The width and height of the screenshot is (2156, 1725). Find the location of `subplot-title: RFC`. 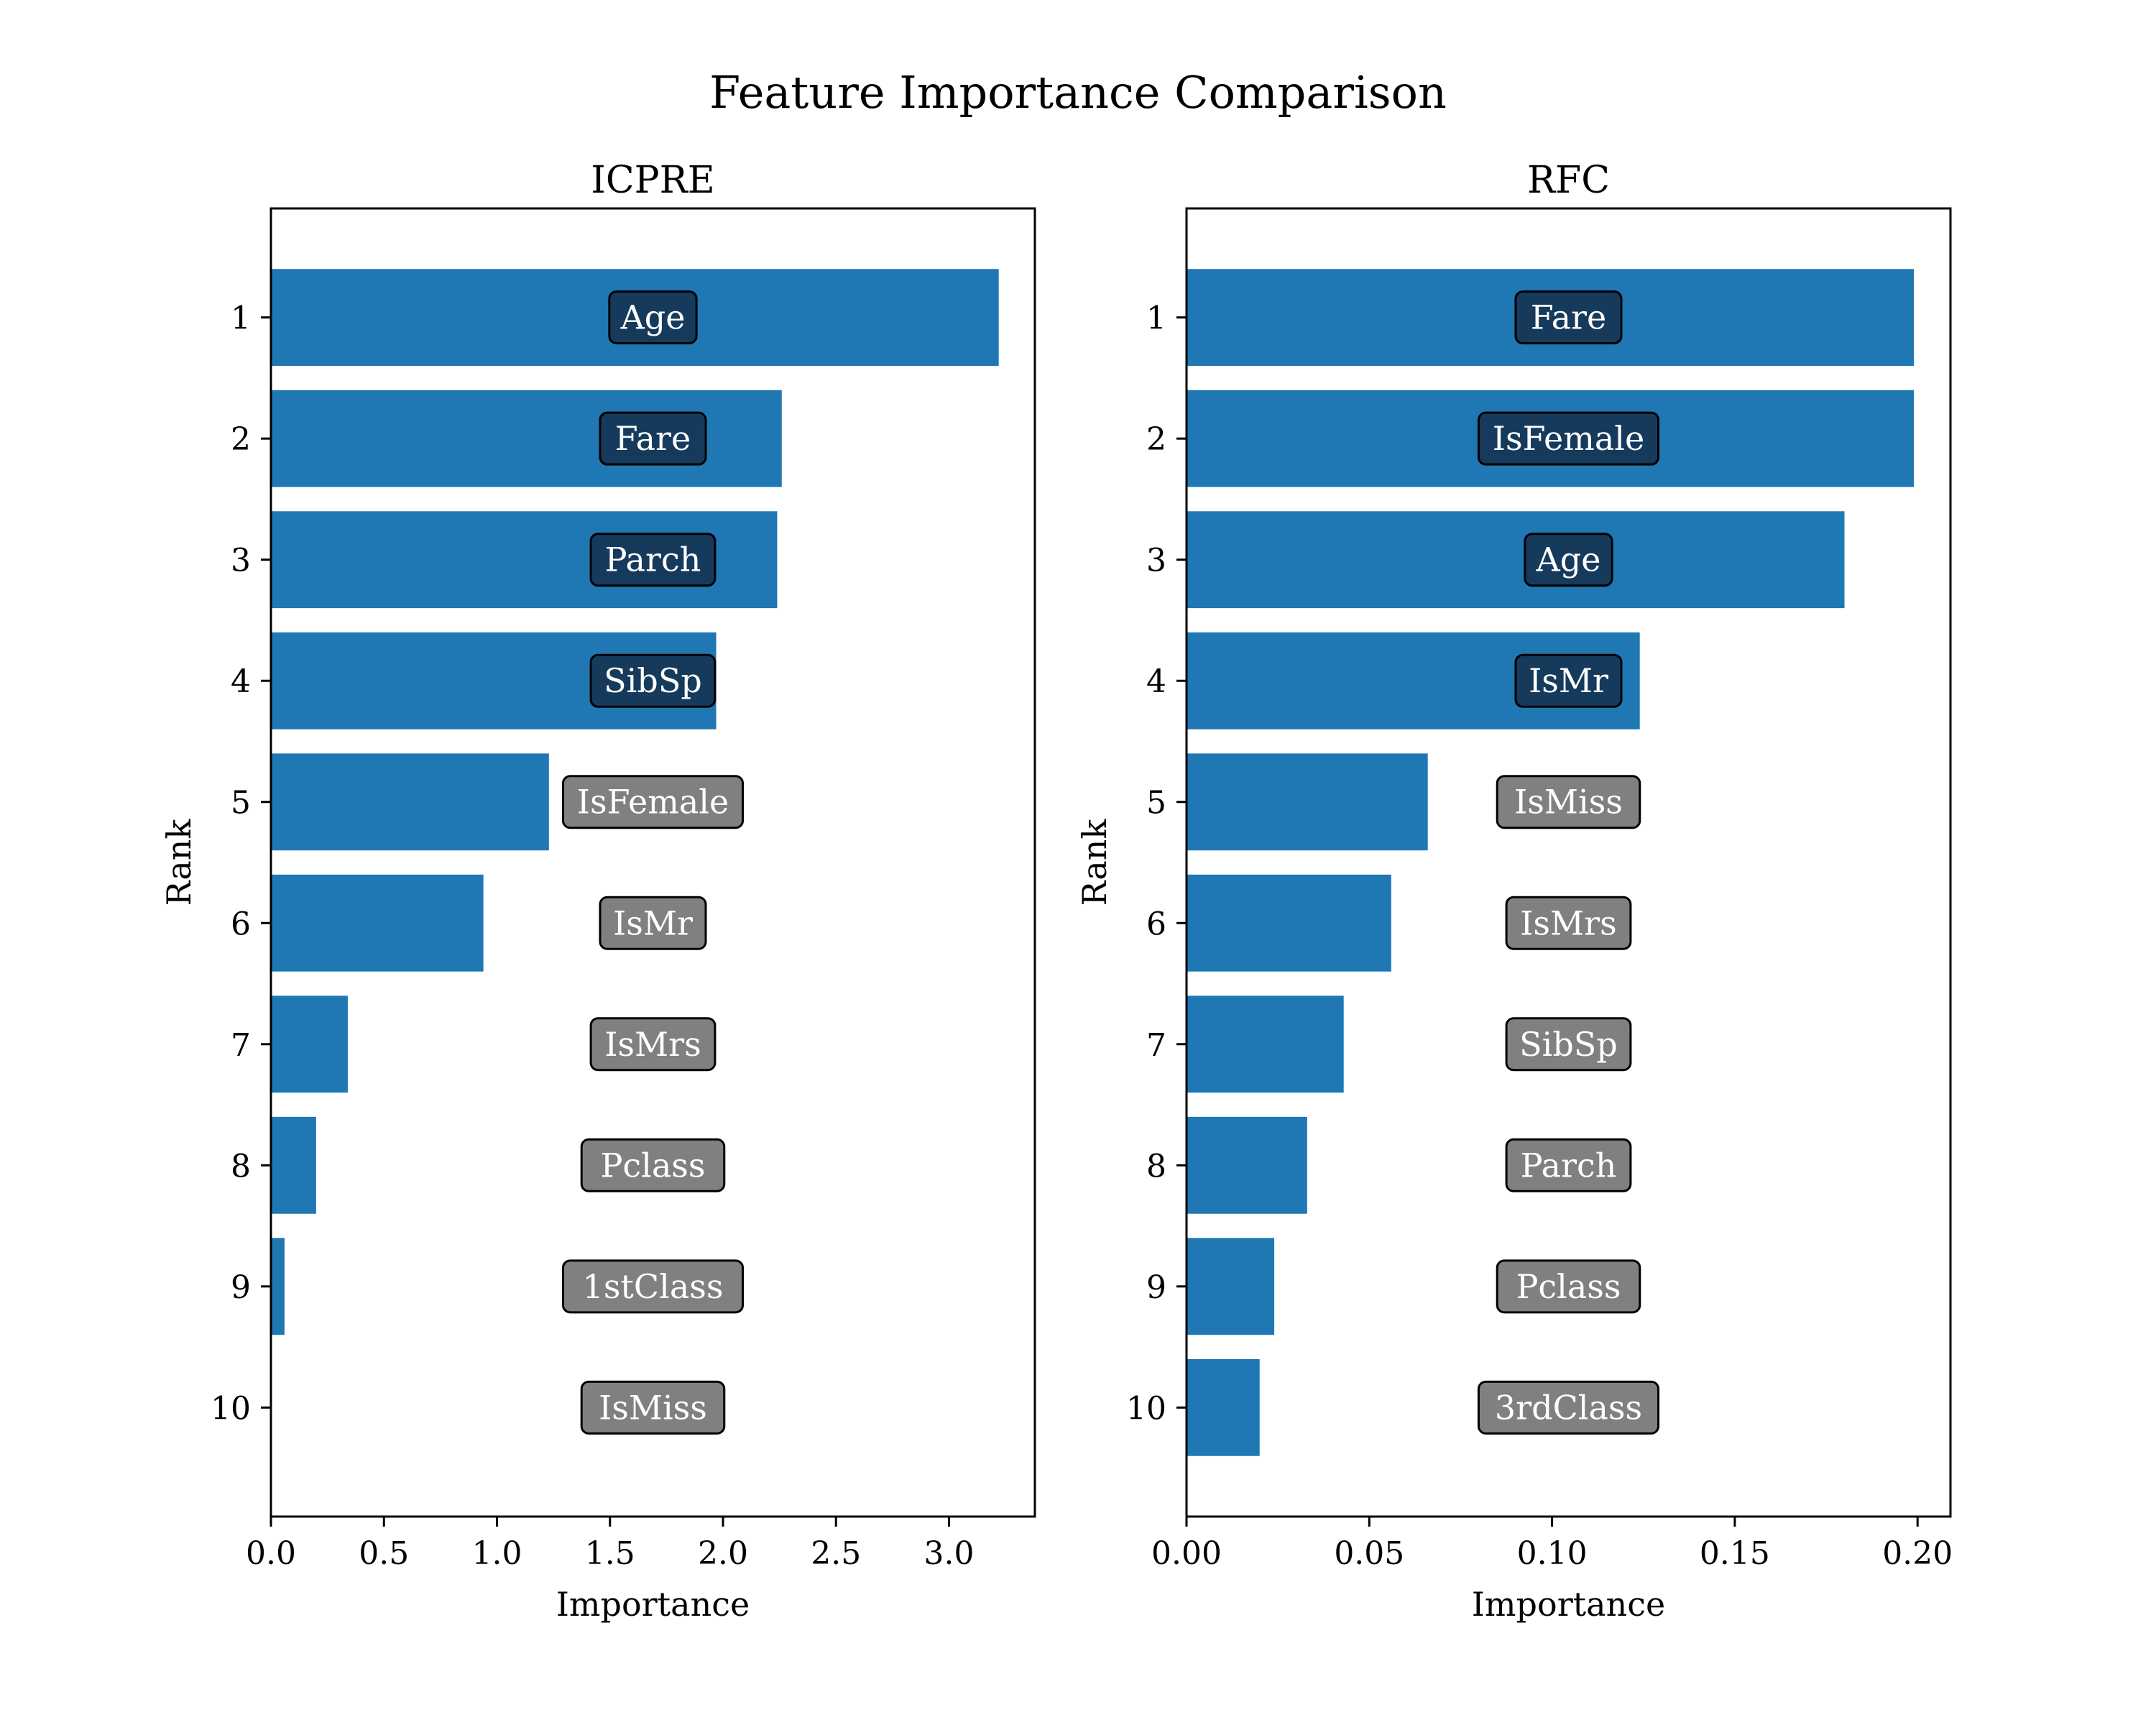

subplot-title: RFC is located at coordinates (1568, 180).